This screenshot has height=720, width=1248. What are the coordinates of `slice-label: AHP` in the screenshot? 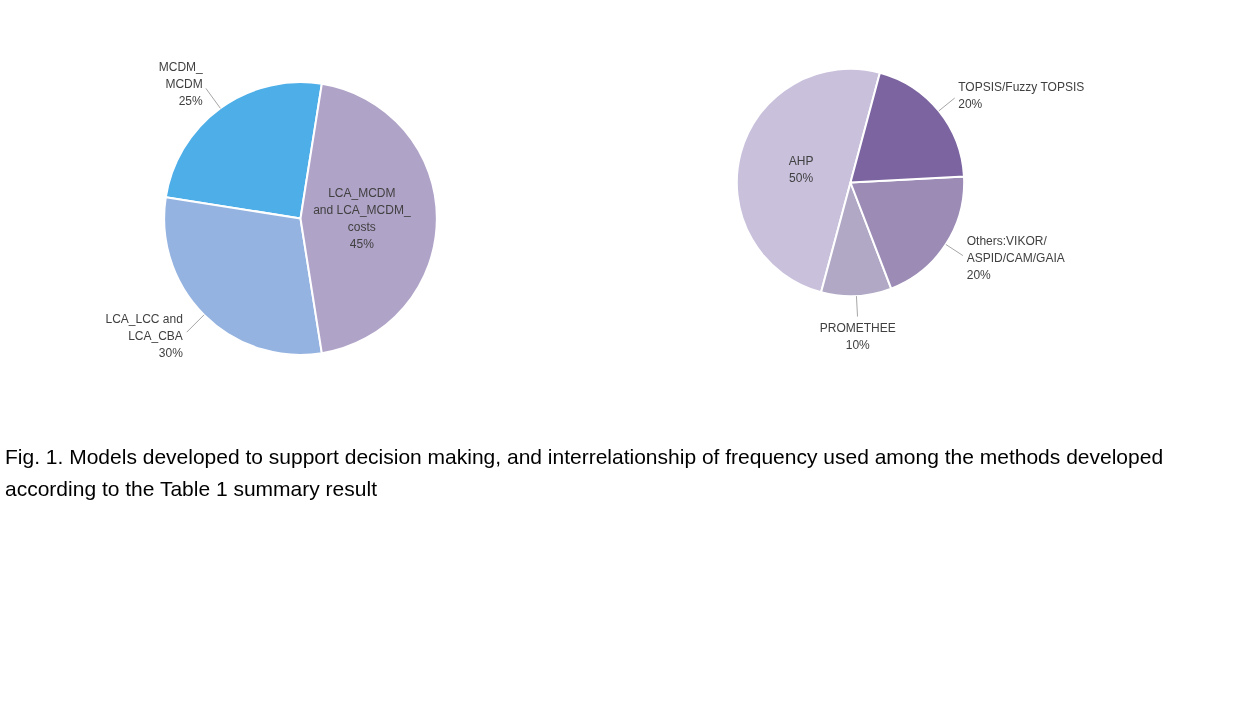 It's located at (801, 160).